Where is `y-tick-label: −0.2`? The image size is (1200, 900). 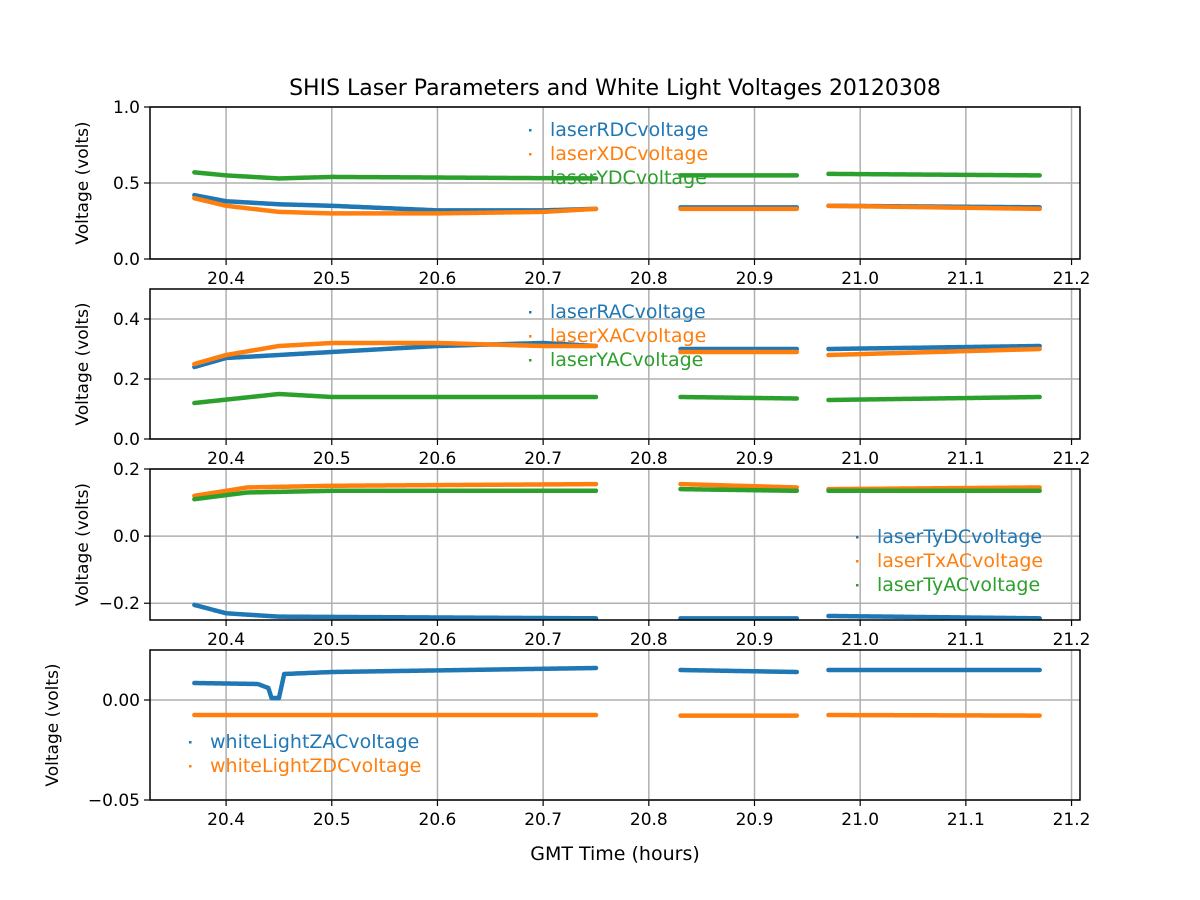
y-tick-label: −0.2 is located at coordinates (119, 604).